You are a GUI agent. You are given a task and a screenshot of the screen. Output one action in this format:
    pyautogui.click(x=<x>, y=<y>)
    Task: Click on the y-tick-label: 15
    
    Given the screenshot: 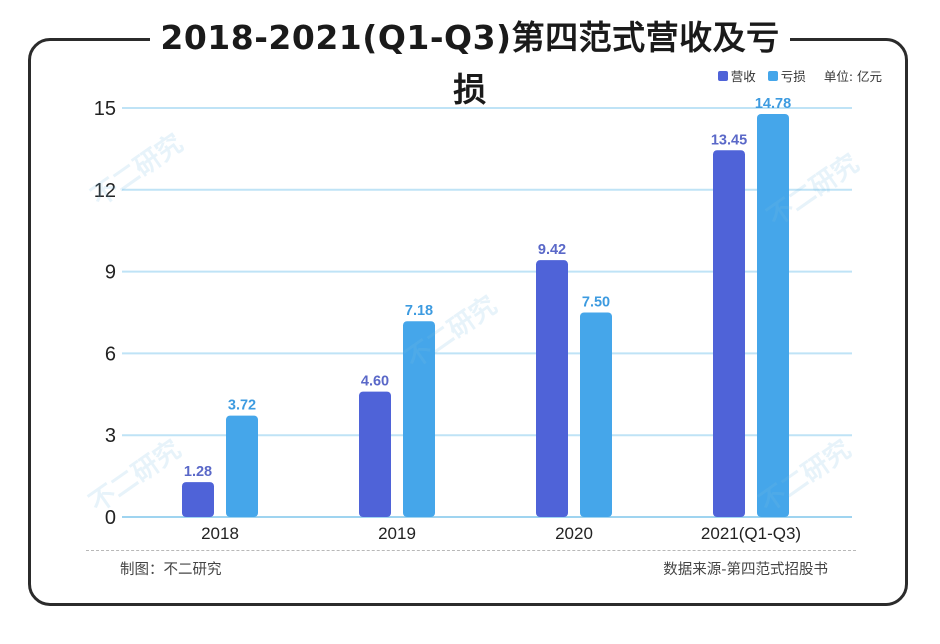 What is the action you would take?
    pyautogui.click(x=105, y=109)
    